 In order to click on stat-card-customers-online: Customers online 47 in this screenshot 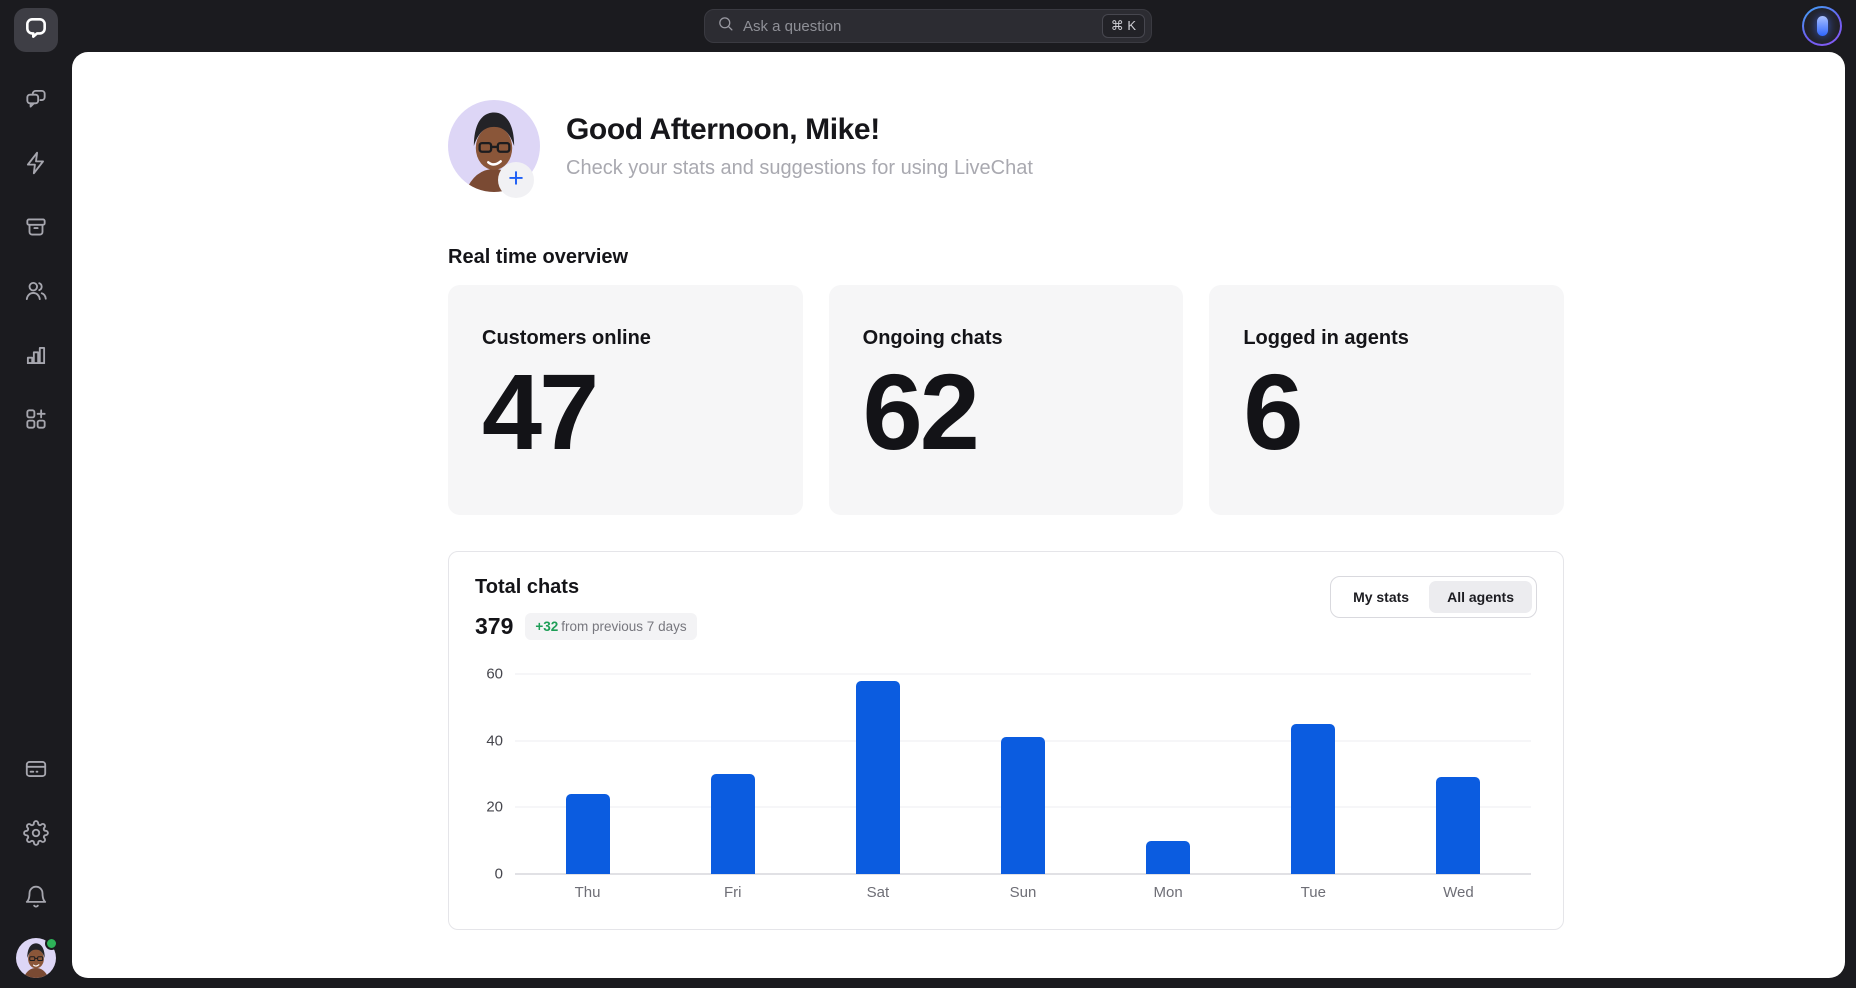, I will do `click(625, 400)`.